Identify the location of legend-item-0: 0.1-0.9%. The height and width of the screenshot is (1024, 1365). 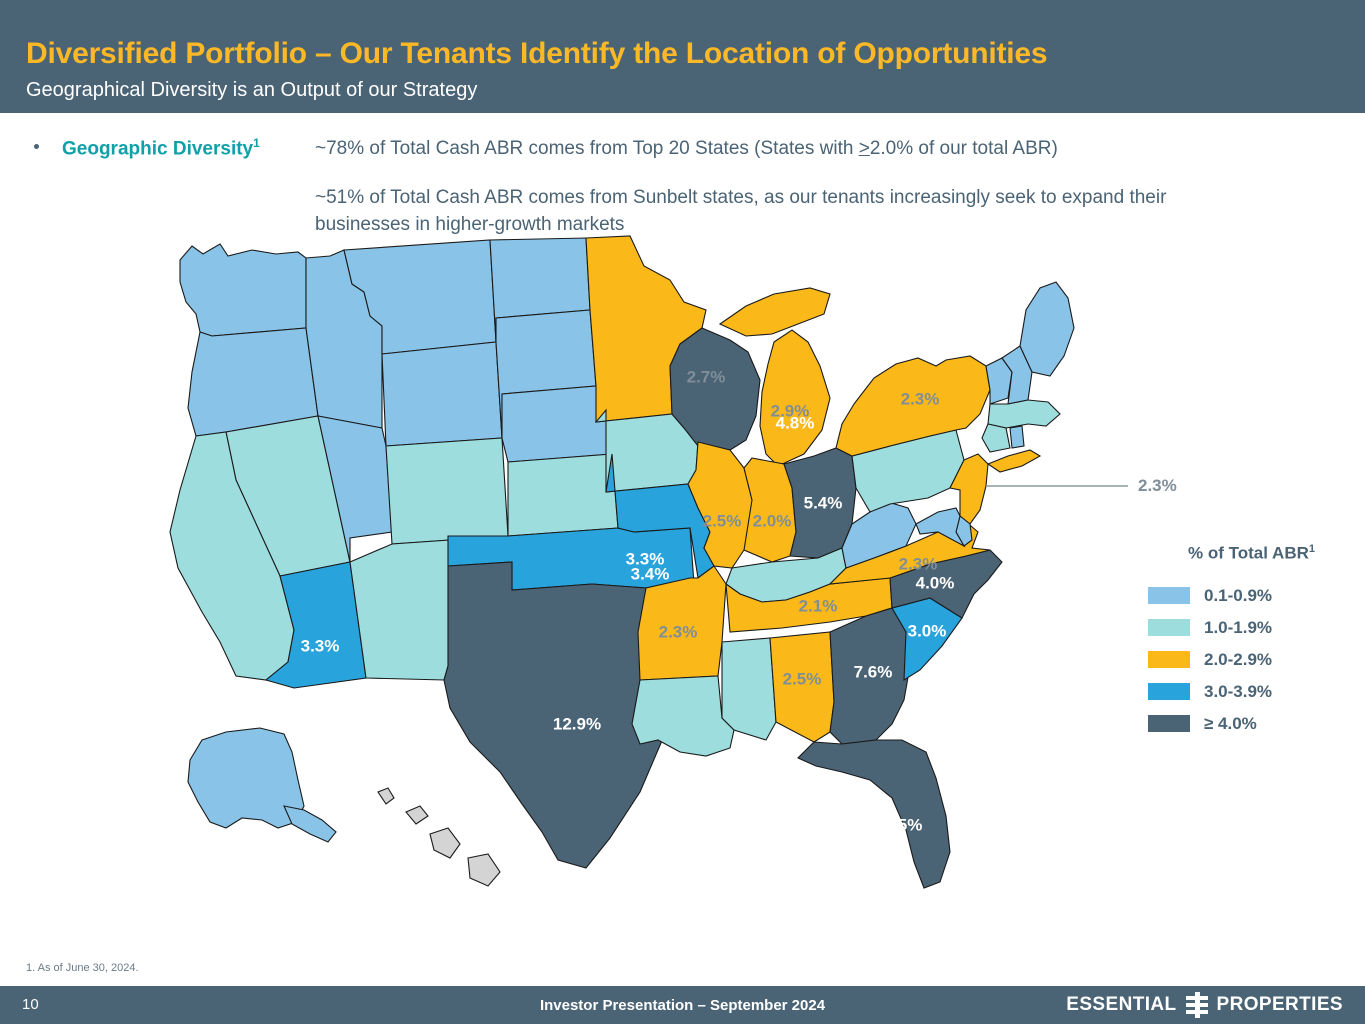
(1248, 596).